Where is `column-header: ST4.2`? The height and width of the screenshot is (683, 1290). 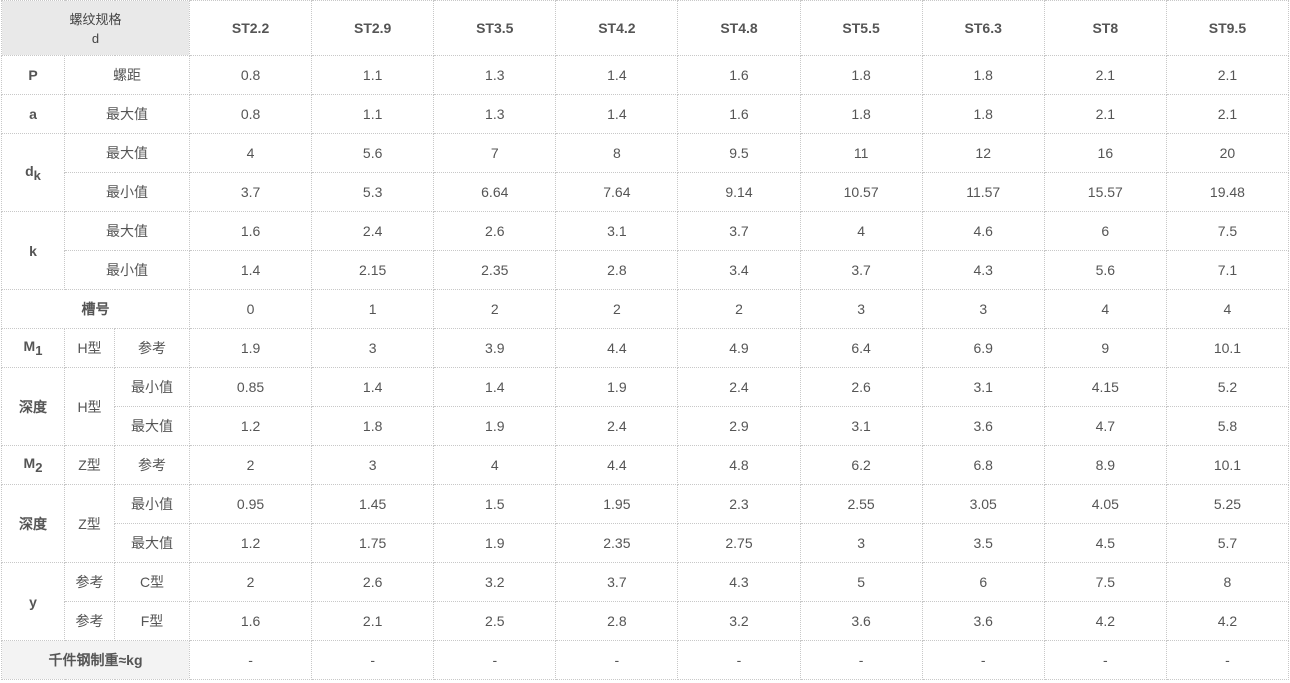 column-header: ST4.2 is located at coordinates (617, 28).